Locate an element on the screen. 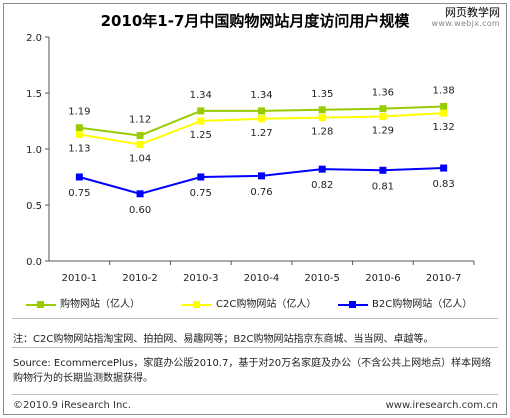 Image resolution: width=510 pixels, height=418 pixels. y-tick-label: 1.5 is located at coordinates (34, 94).